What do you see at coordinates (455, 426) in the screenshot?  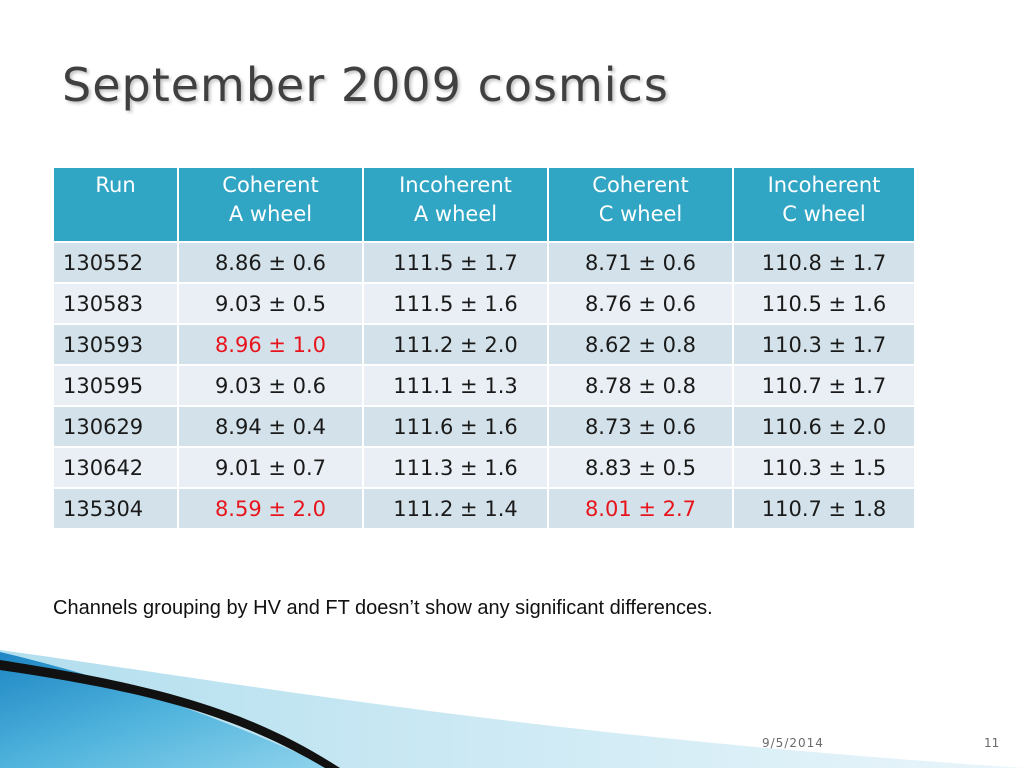 I see `incoherent-a-cell: 111.6 ± 1.6` at bounding box center [455, 426].